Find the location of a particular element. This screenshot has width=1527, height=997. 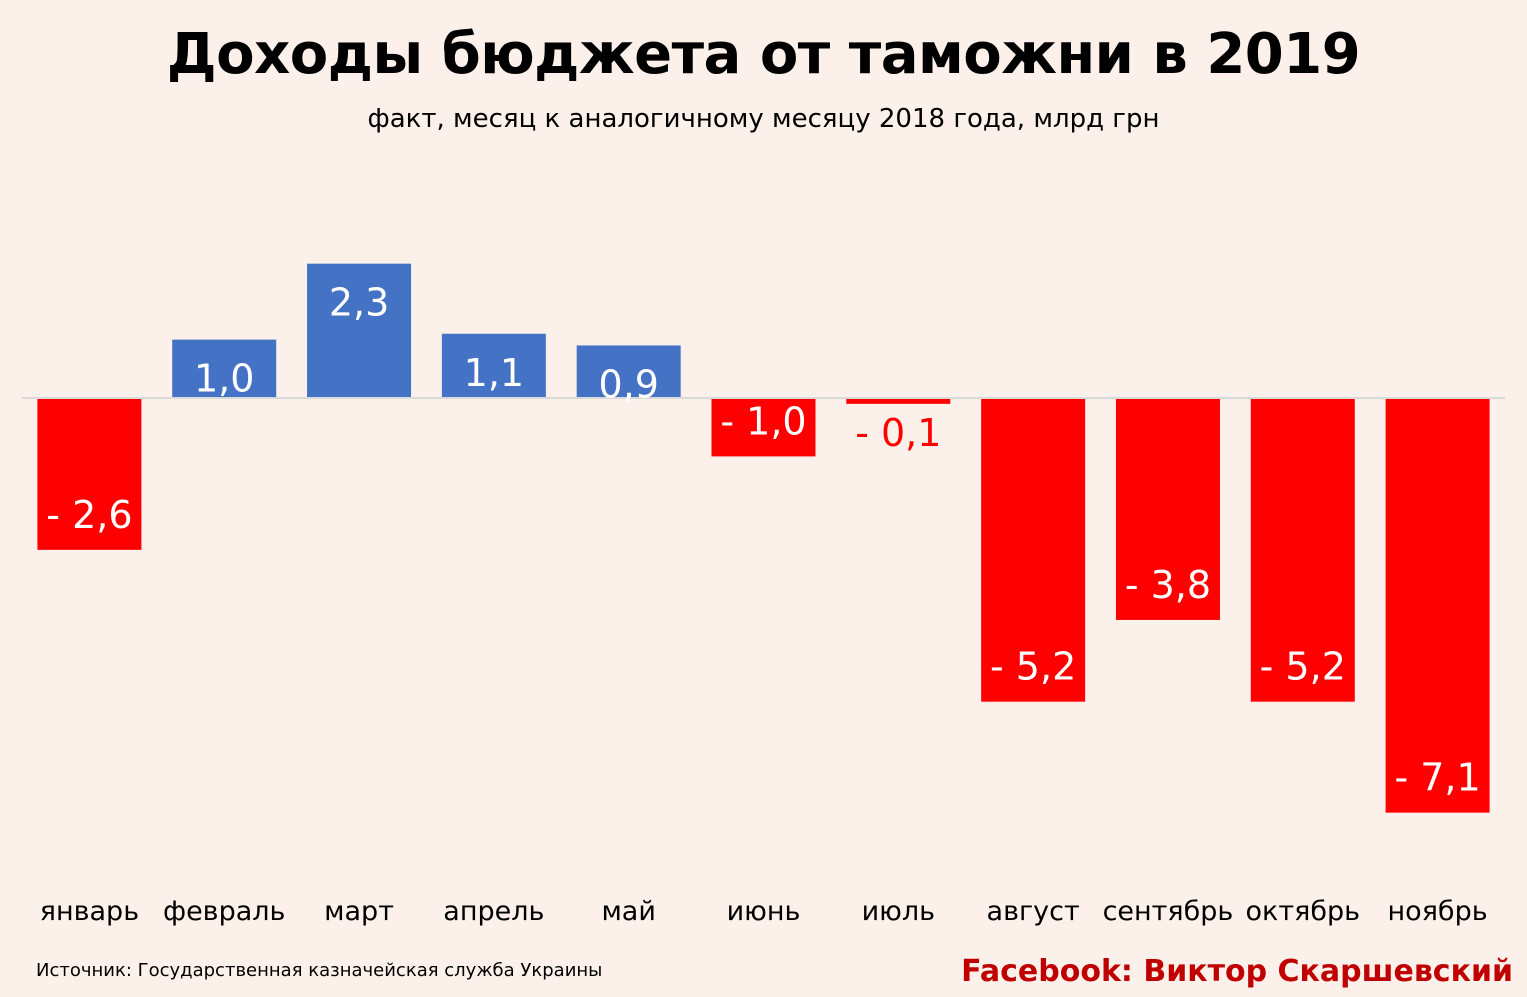

data-label-1: 1,0 is located at coordinates (224, 379).